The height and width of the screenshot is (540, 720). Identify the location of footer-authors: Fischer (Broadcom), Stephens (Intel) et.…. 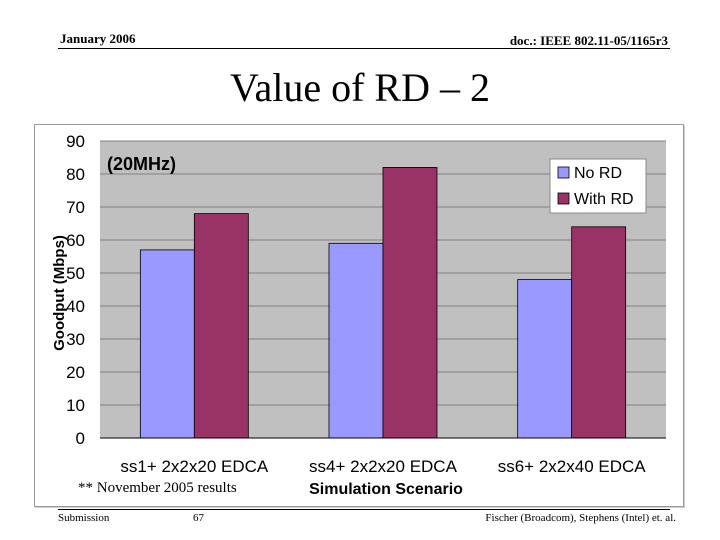
(580, 518).